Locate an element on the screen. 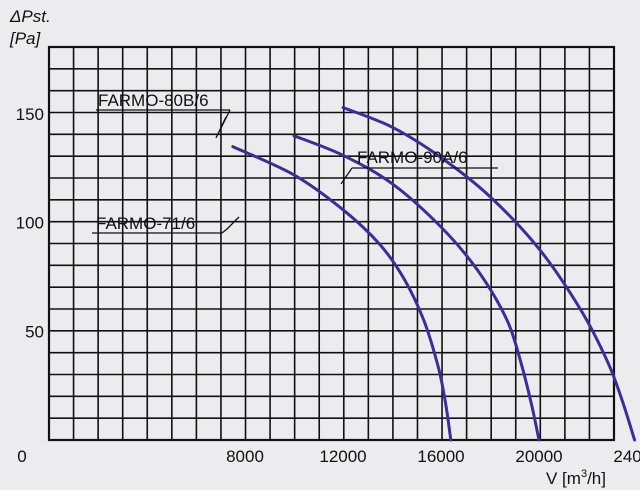 The height and width of the screenshot is (490, 640). series-label-3: FARMO-90A/6 is located at coordinates (412, 157).